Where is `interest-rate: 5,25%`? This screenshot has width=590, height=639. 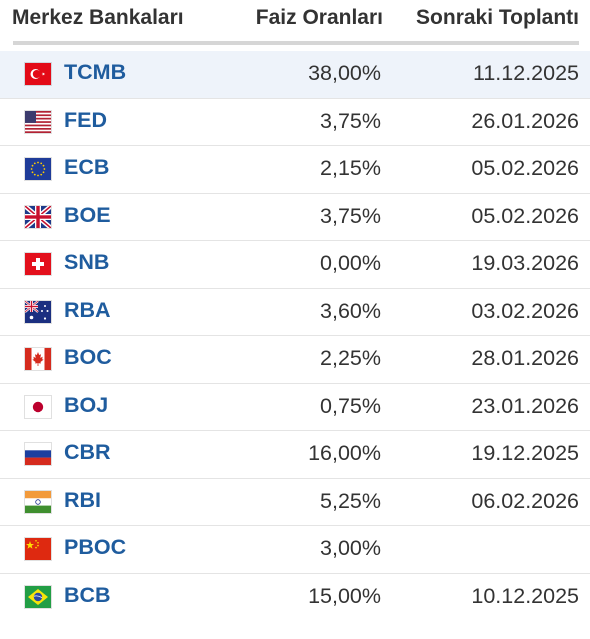
interest-rate: 5,25% is located at coordinates (350, 500).